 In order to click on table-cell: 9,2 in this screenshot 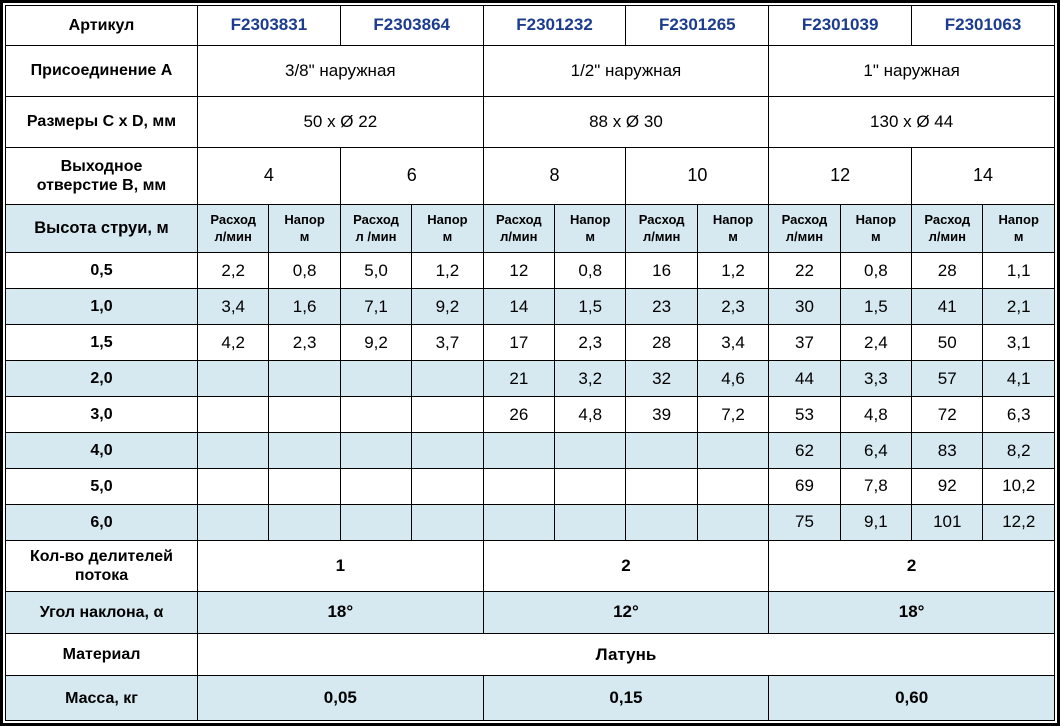, I will do `click(447, 307)`.